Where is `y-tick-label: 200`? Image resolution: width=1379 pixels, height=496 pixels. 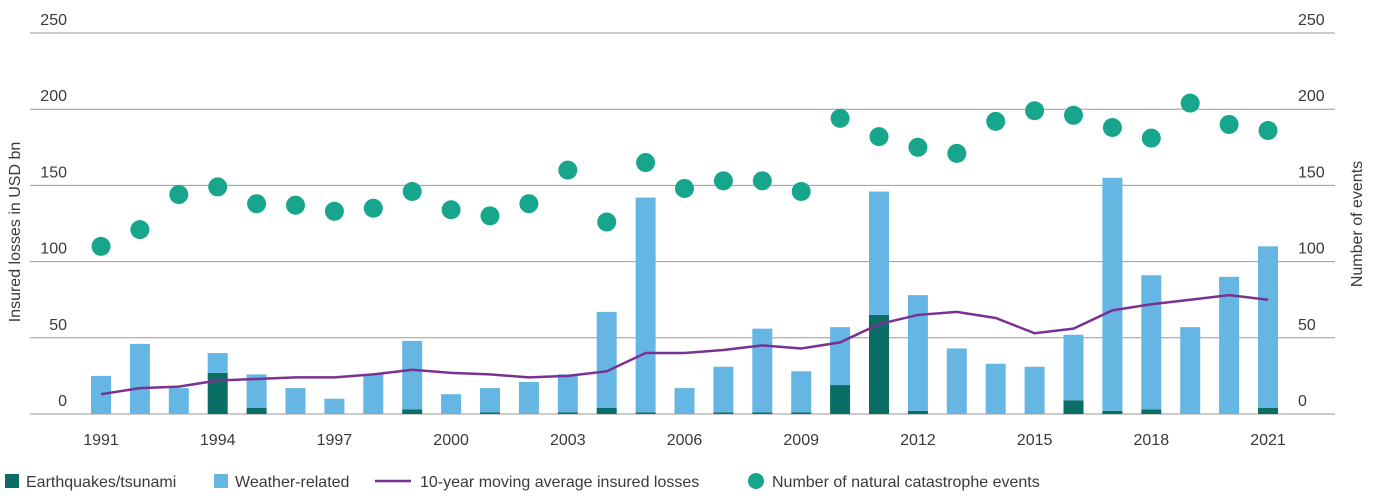 y-tick-label: 200 is located at coordinates (53, 96).